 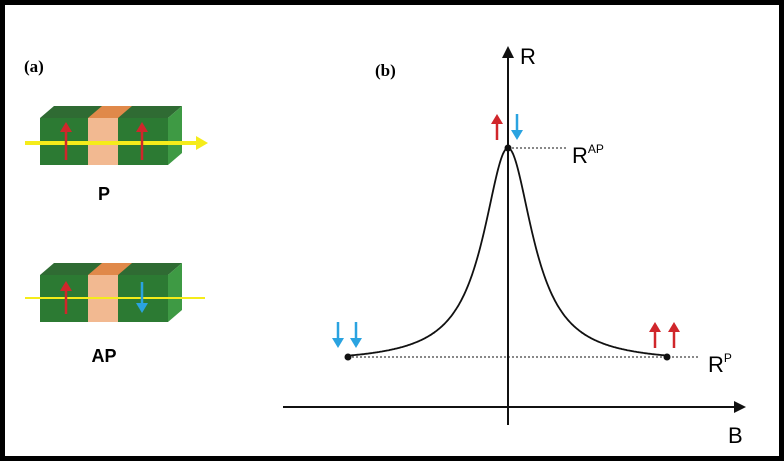 I want to click on r-sup: AP, so click(x=596, y=149).